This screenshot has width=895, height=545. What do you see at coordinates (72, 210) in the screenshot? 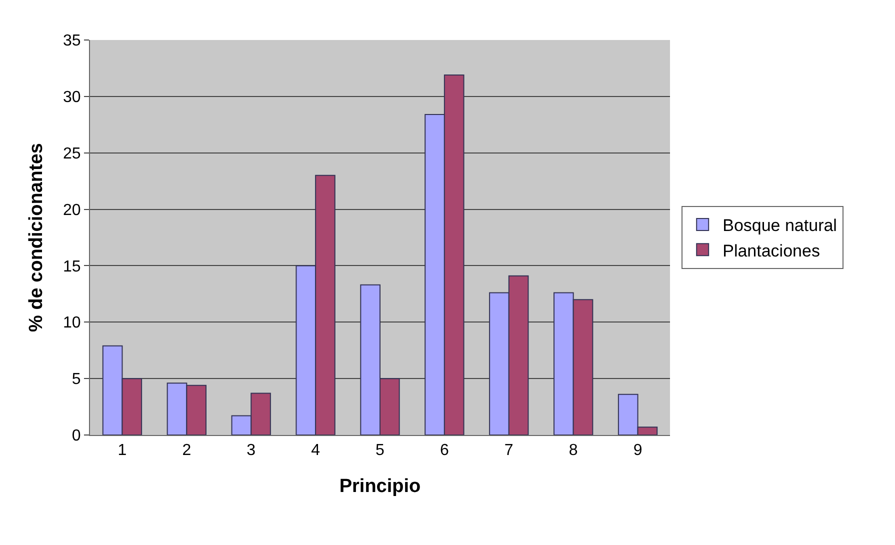
I see `y-tick-label: 20` at bounding box center [72, 210].